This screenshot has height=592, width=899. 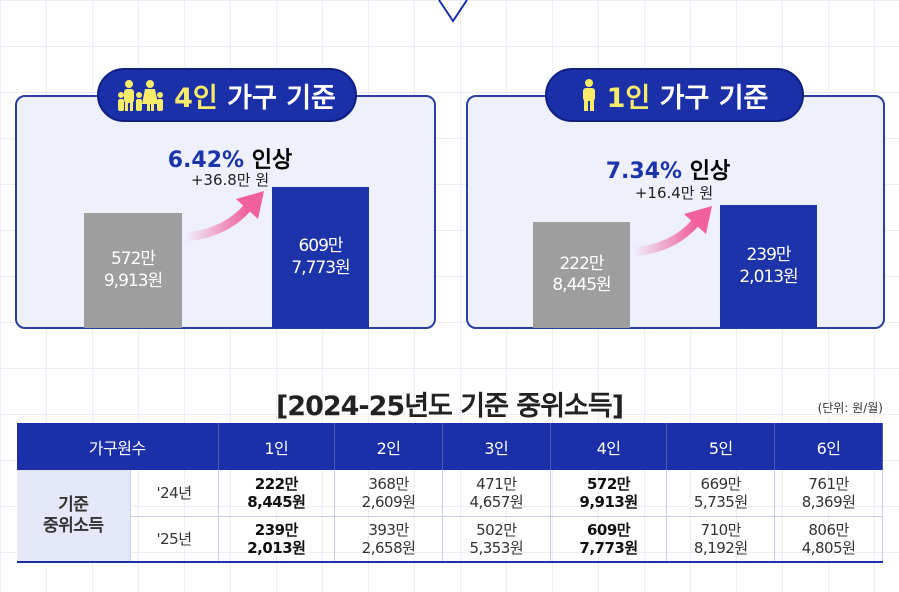 I want to click on column-header: 2인, so click(x=388, y=446).